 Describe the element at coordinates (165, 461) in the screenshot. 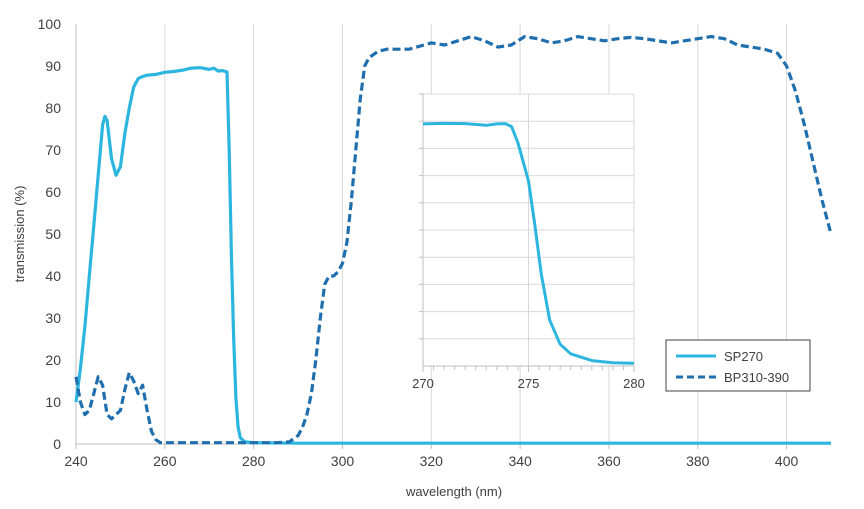

I see `x-tick-label-260: 260` at that location.